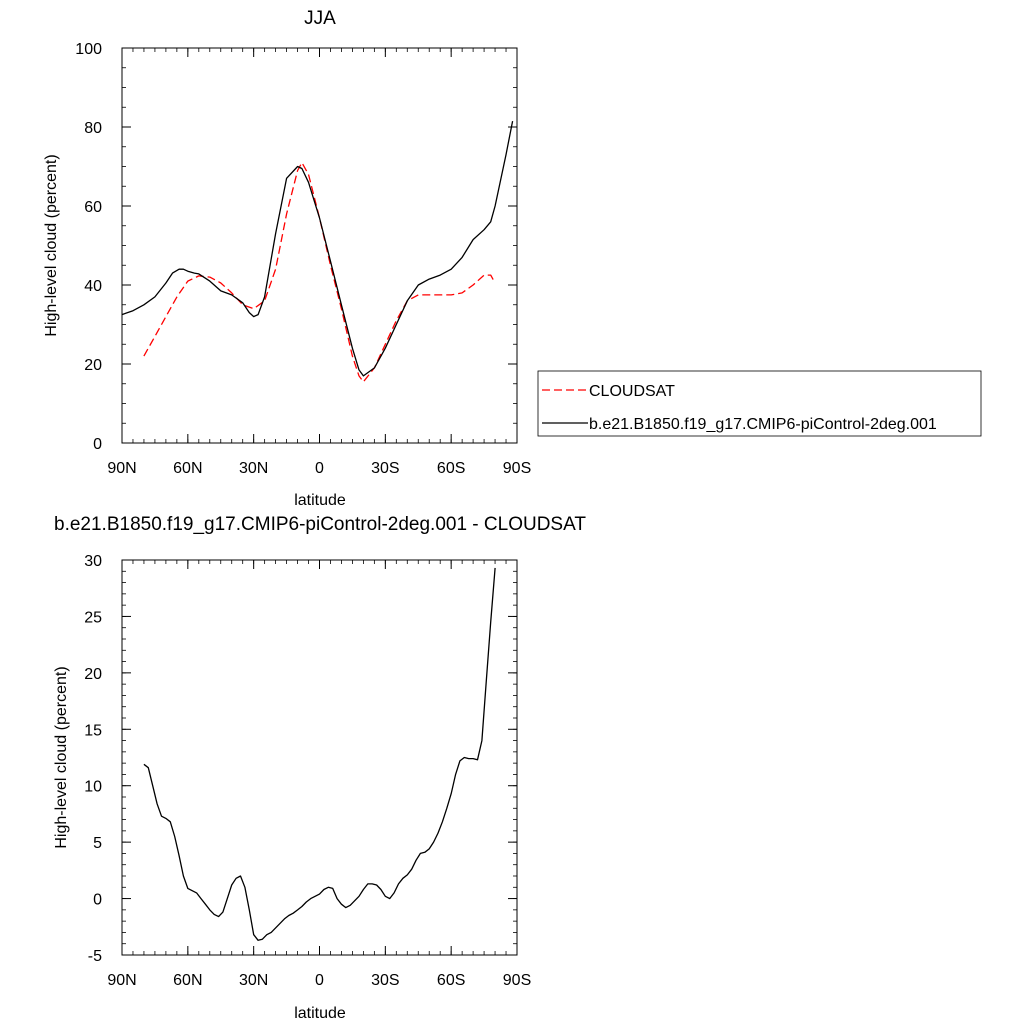  I want to click on y-tick-label: -5, so click(95, 956).